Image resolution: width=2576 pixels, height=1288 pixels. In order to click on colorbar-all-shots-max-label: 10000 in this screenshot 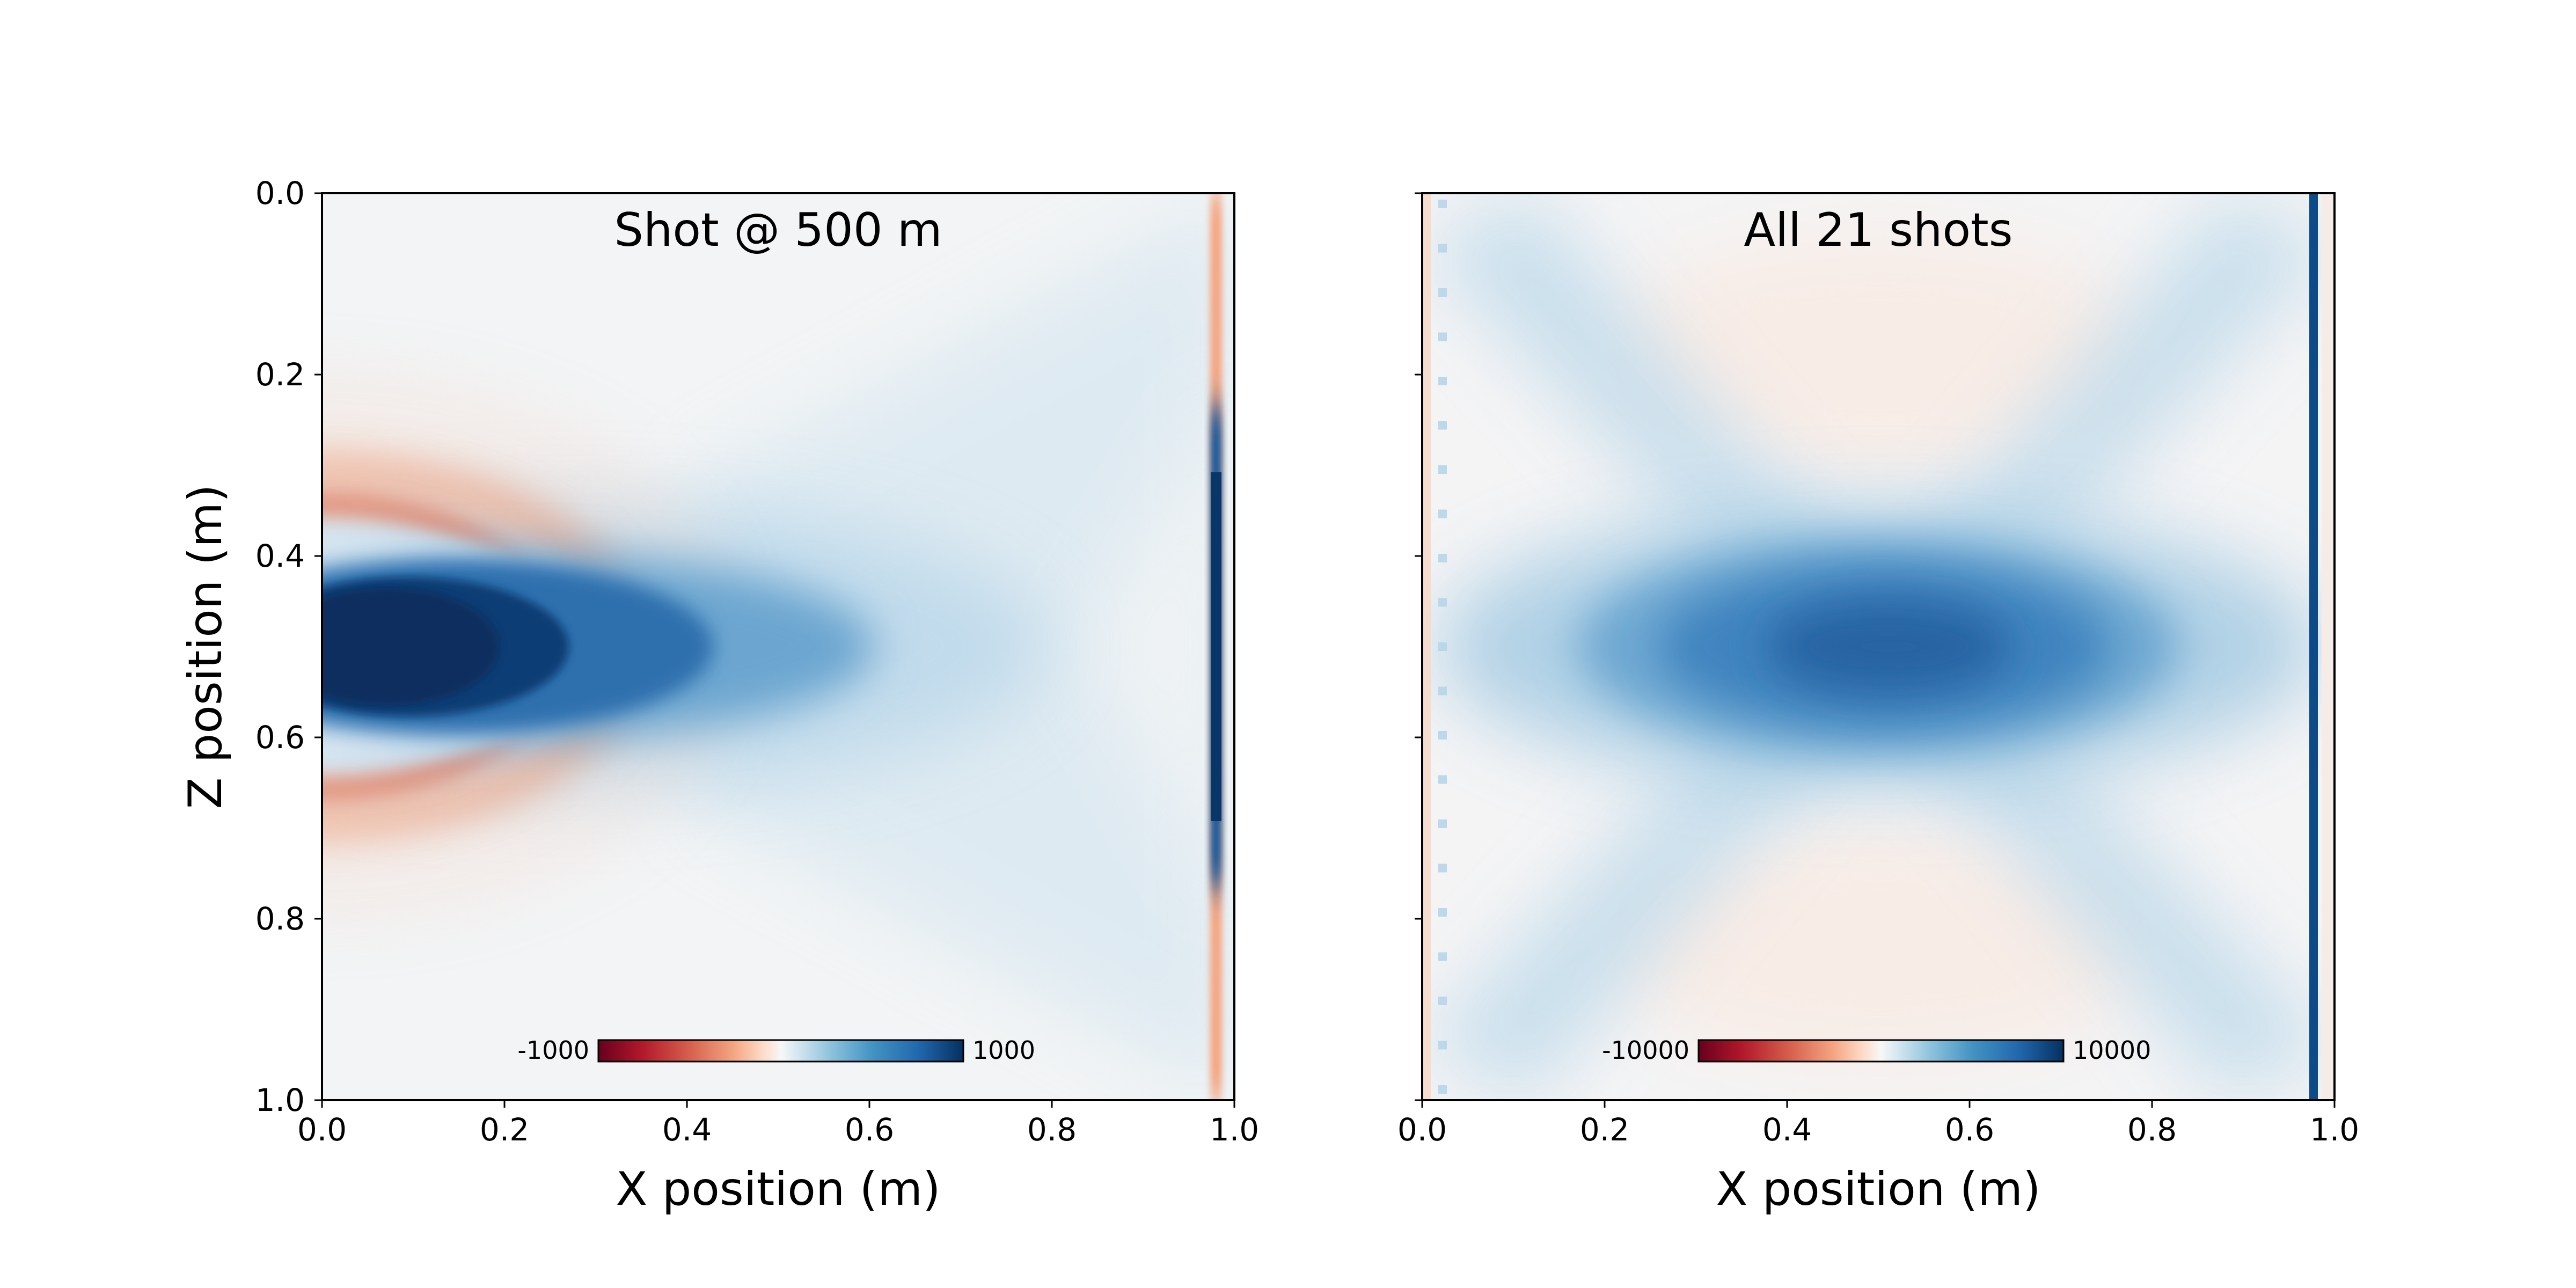, I will do `click(2112, 1050)`.